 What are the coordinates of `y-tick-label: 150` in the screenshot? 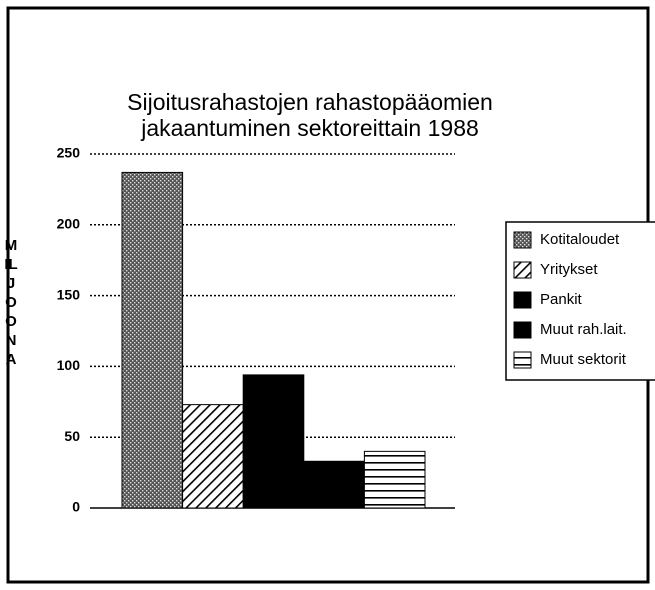 It's located at (69, 294).